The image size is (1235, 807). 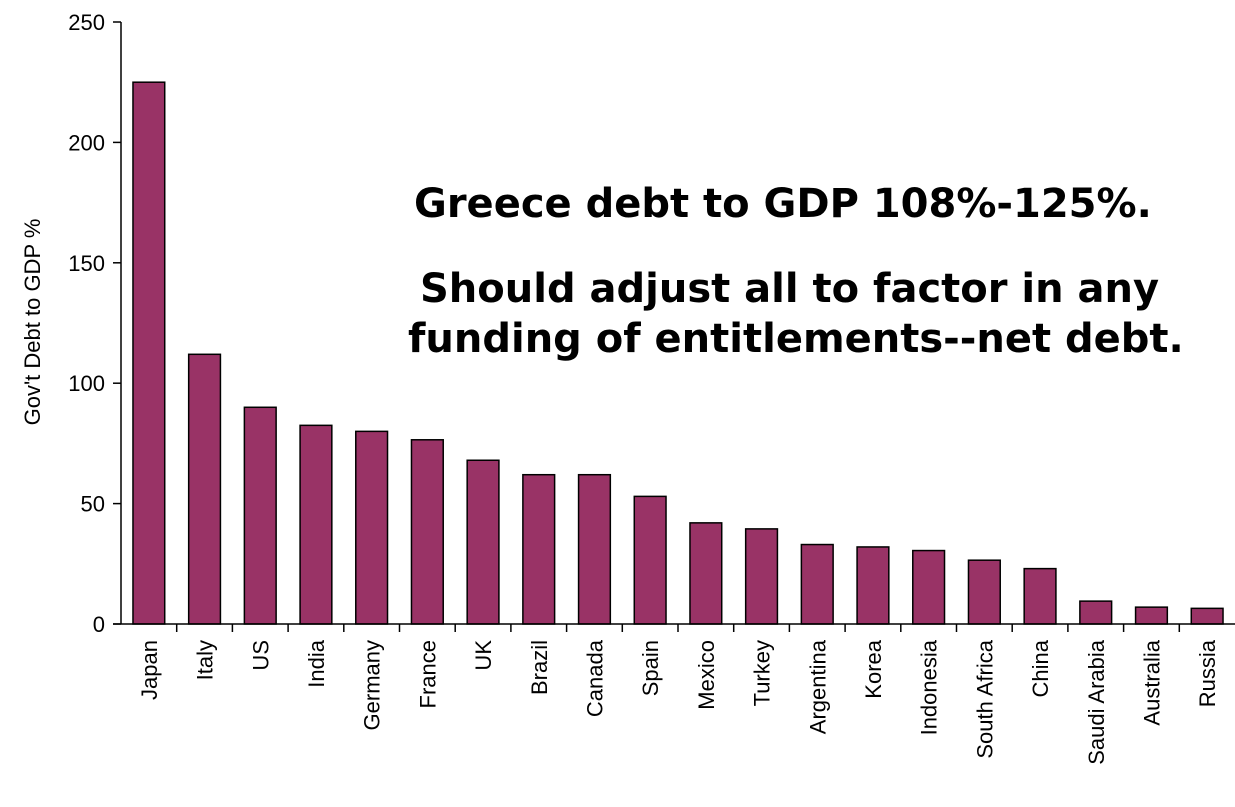 What do you see at coordinates (427, 532) in the screenshot?
I see `bar-france` at bounding box center [427, 532].